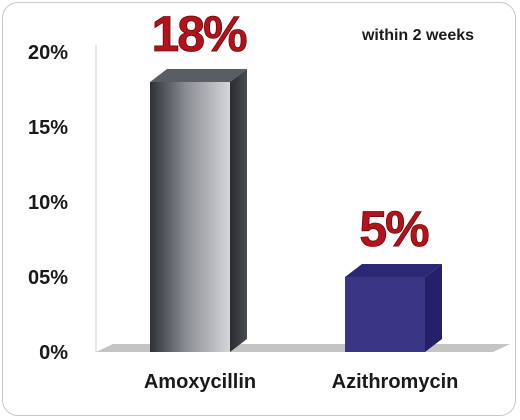  I want to click on amoxycillin-data-label: 18%, so click(199, 34).